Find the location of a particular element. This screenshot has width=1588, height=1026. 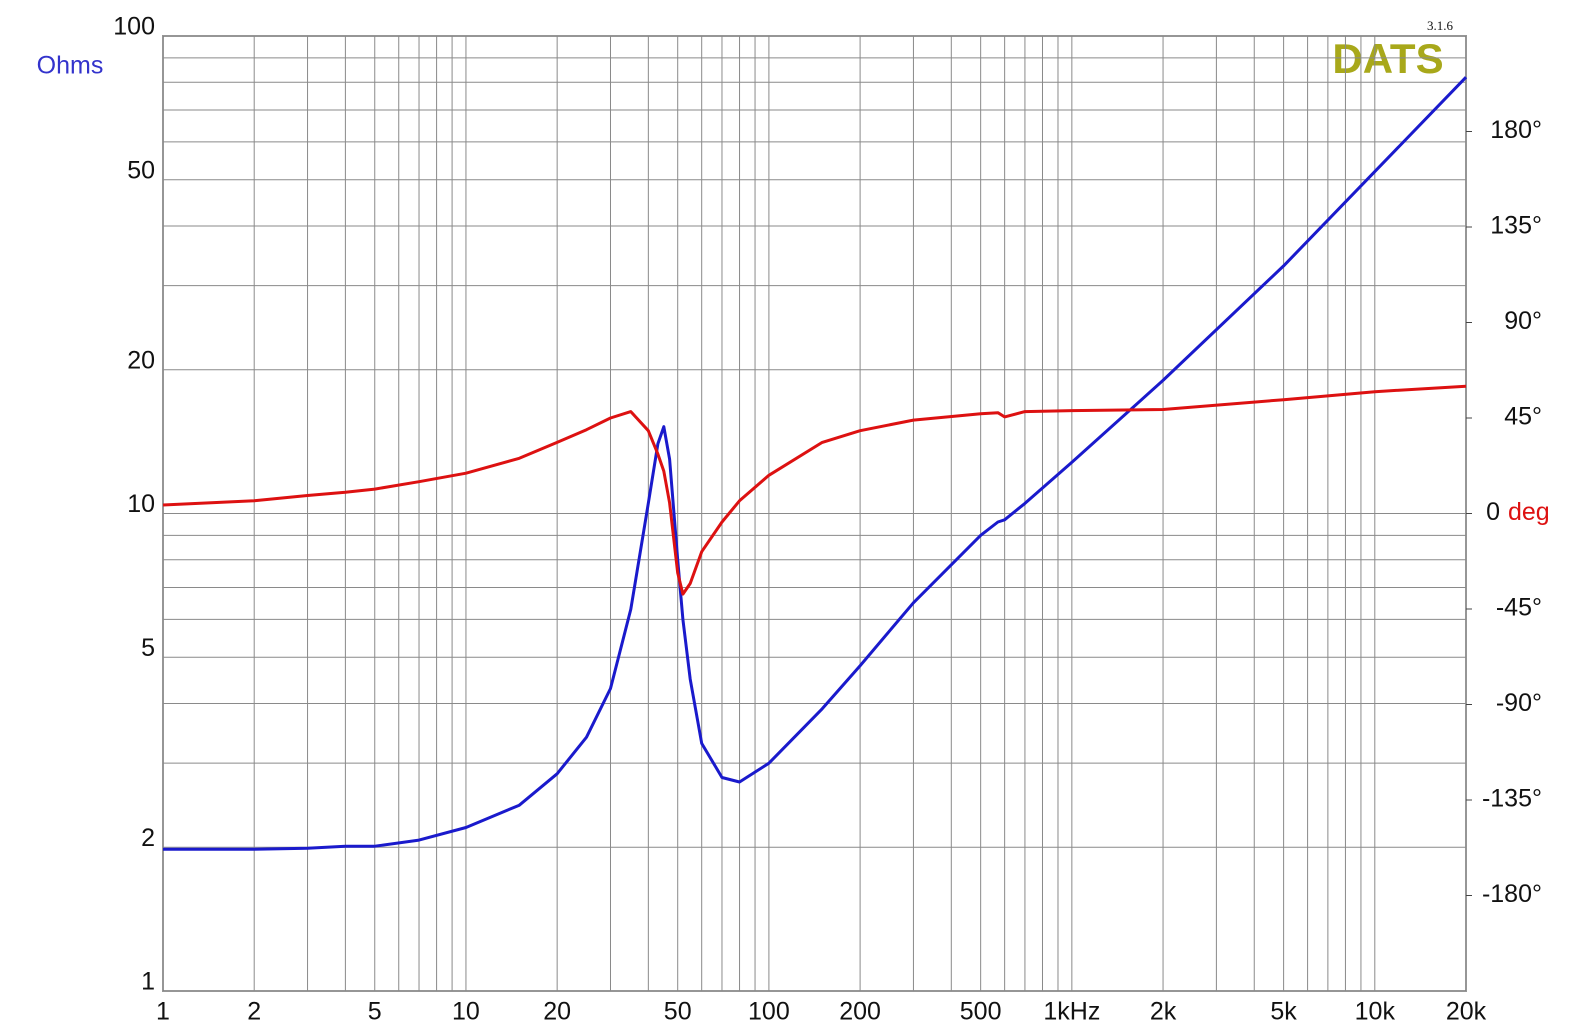

y2-tick-label: -135° is located at coordinates (1512, 799).